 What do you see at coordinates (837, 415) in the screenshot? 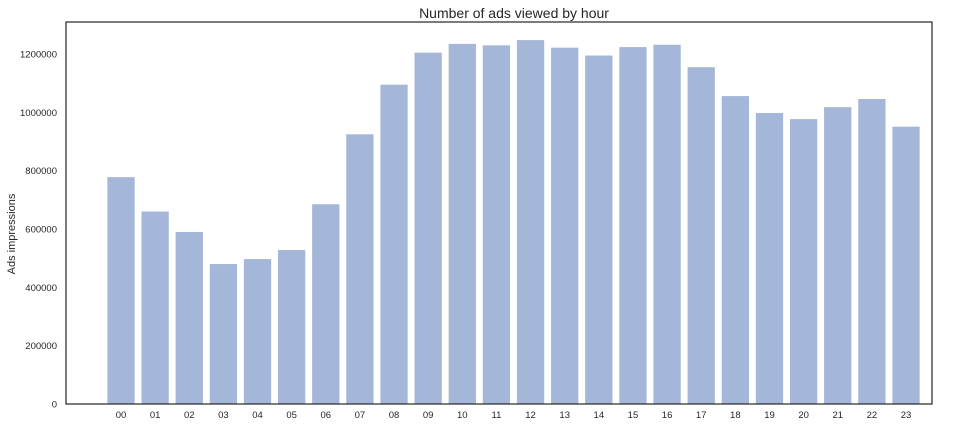
I see `x-tick-label: 21` at bounding box center [837, 415].